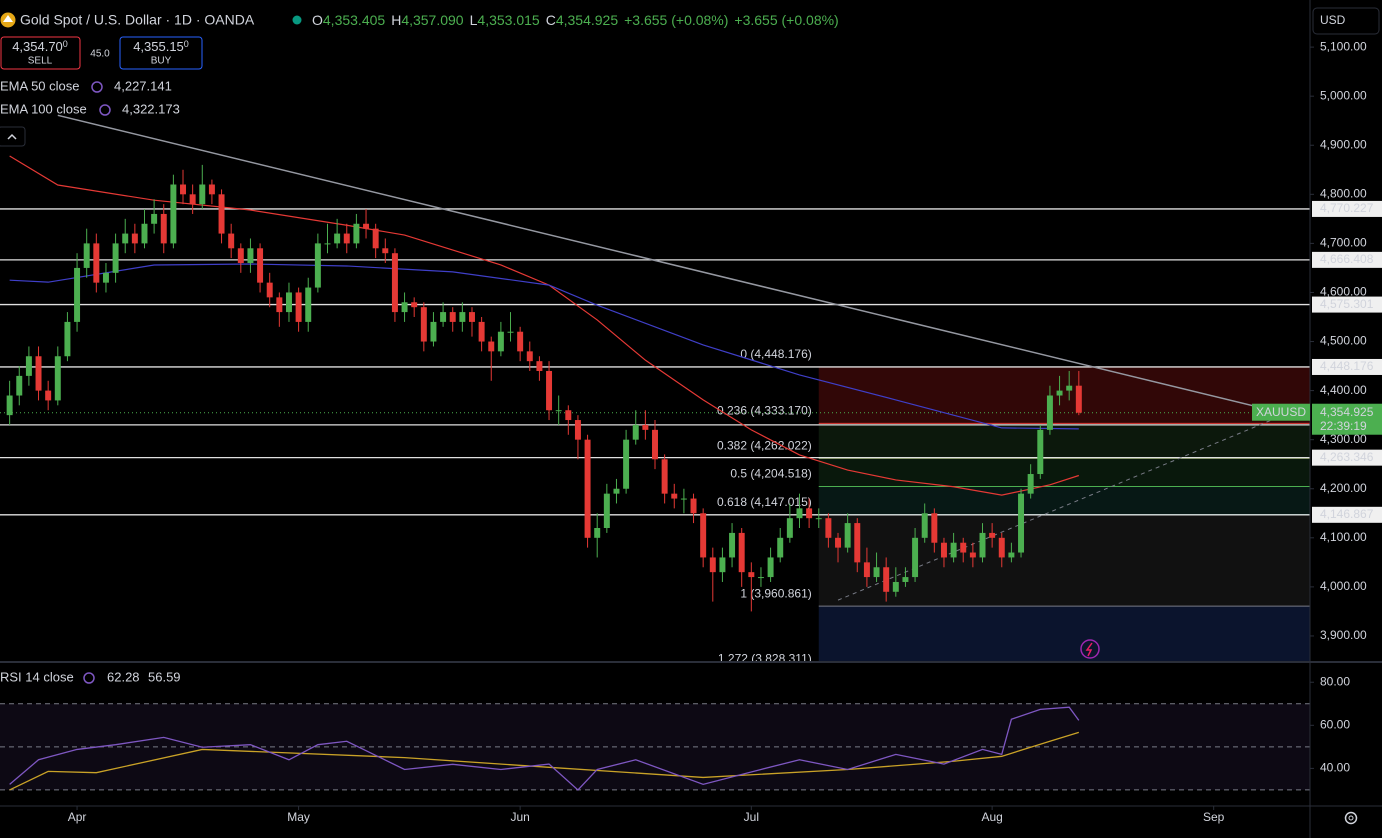 The width and height of the screenshot is (1382, 838). I want to click on fib-label: 0.382 (4,262.022), so click(764, 445).